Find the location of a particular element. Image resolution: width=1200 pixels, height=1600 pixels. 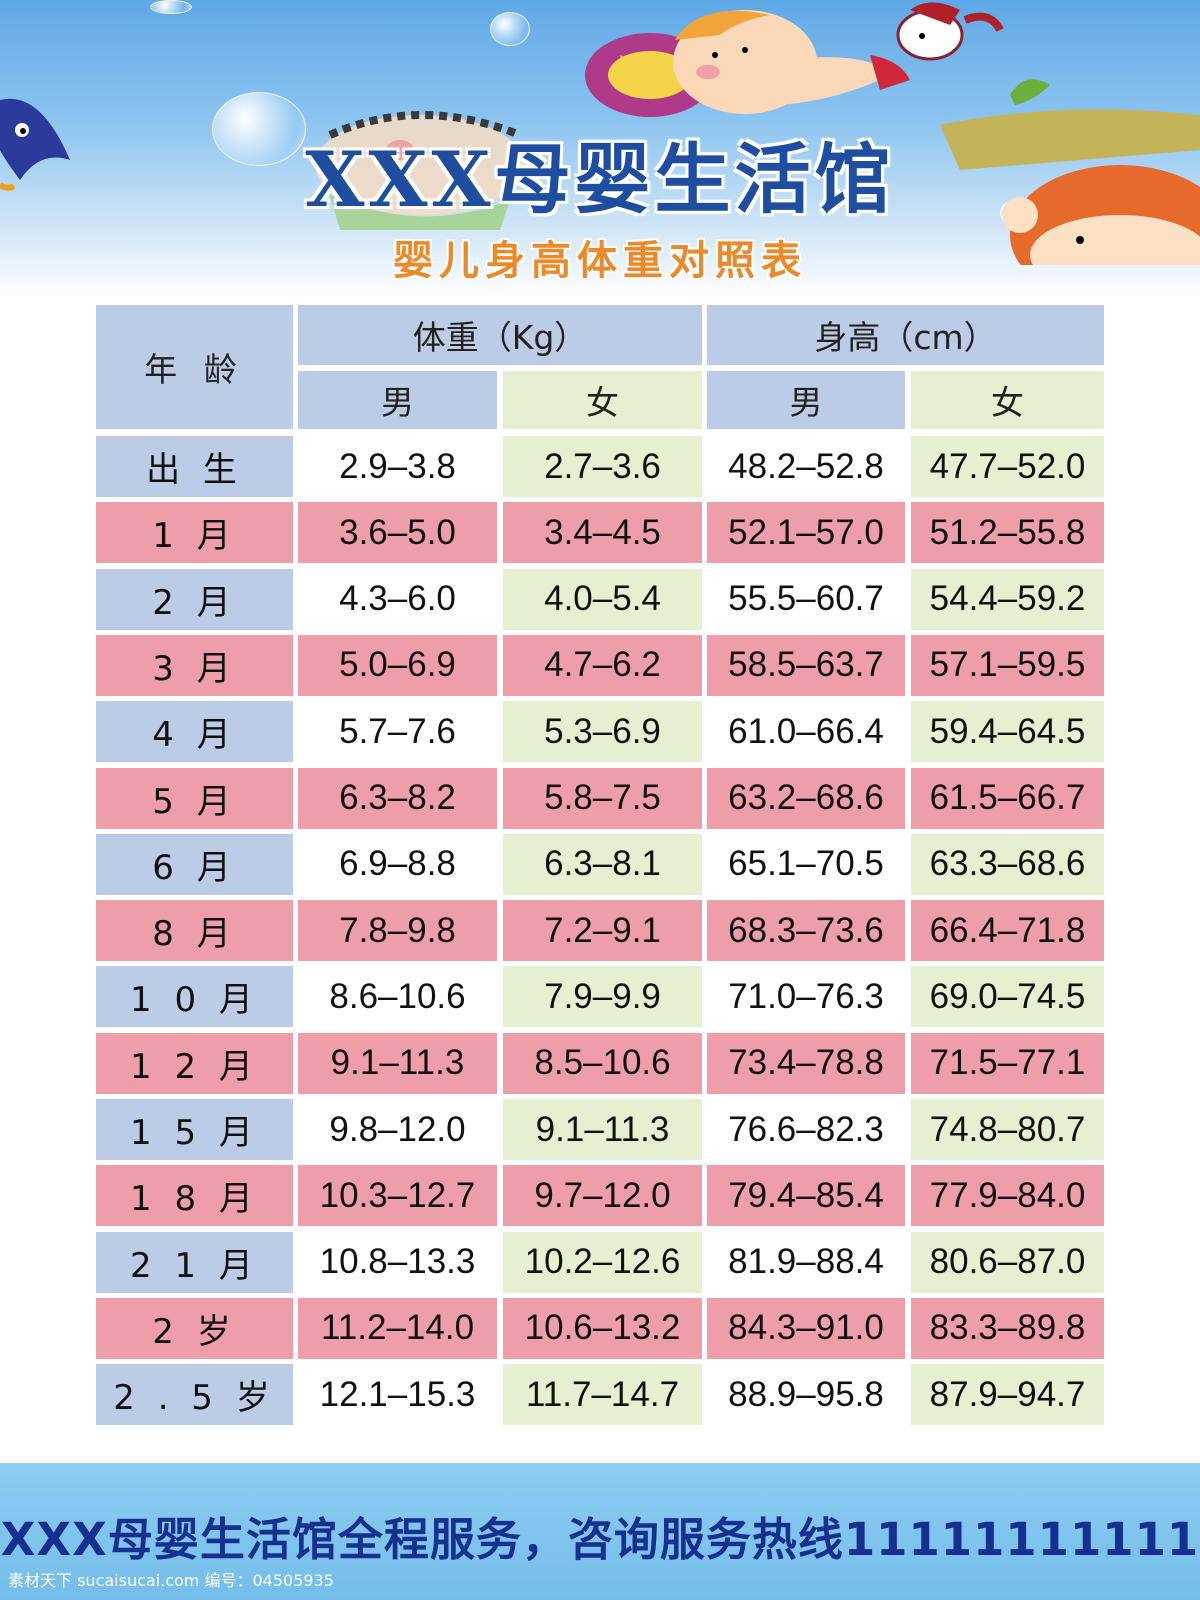

weight-female-cell: 4.7–6.2 is located at coordinates (602, 665).